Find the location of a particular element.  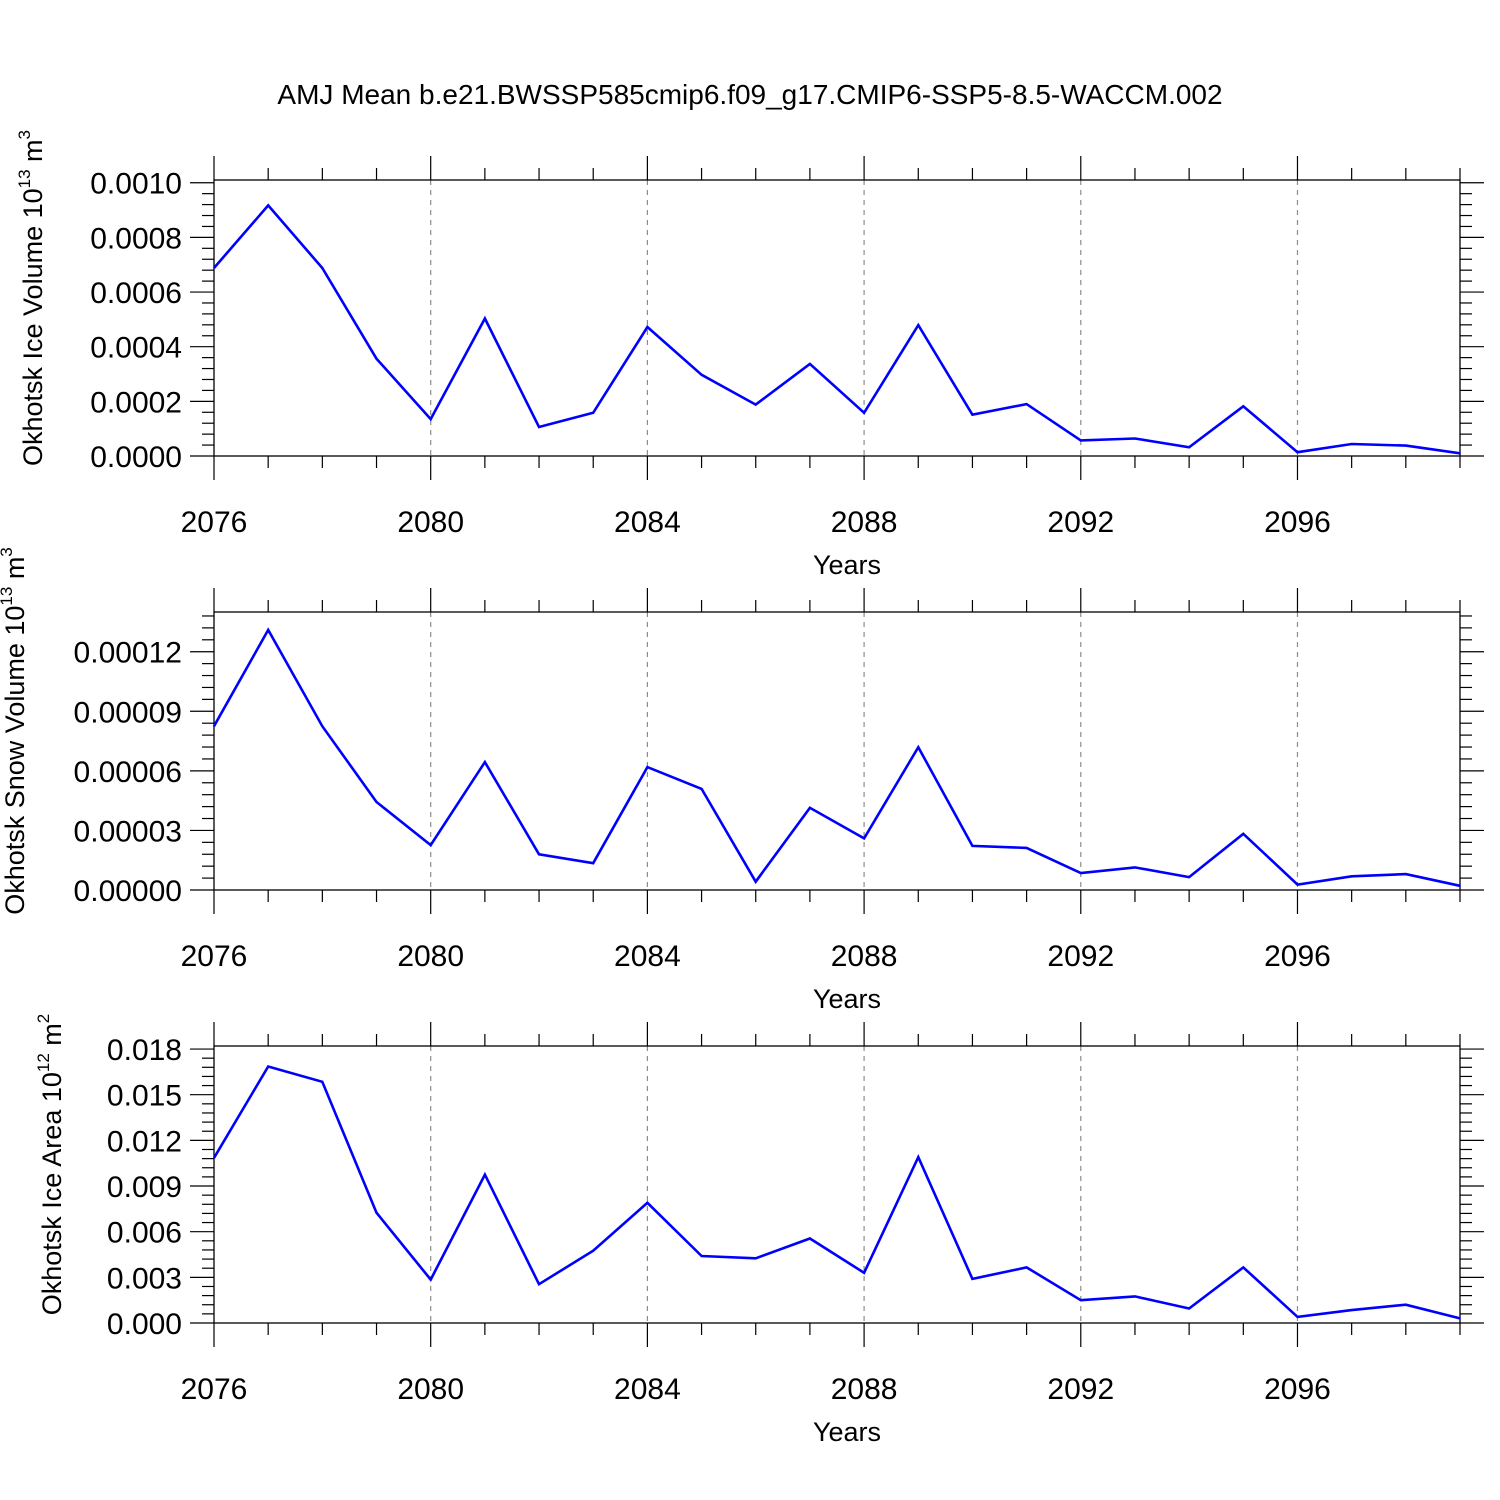

y-axis-title-main: Okhotsk Ice Area 10 is located at coordinates (52, 1193).